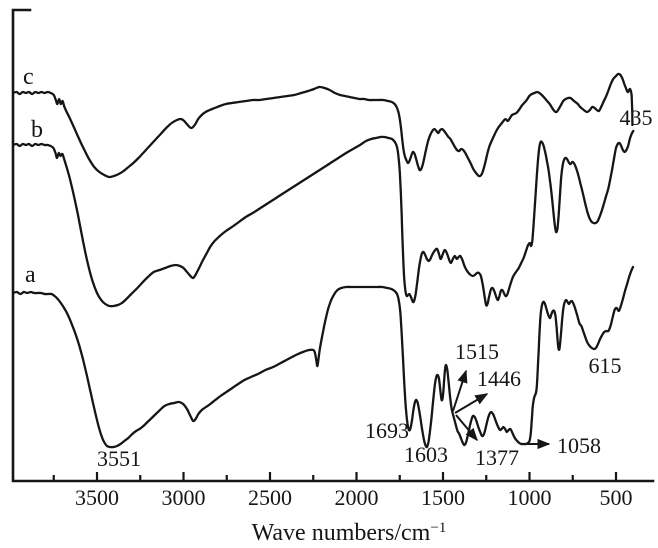  I want to click on peak-label-435: 435, so click(636, 117).